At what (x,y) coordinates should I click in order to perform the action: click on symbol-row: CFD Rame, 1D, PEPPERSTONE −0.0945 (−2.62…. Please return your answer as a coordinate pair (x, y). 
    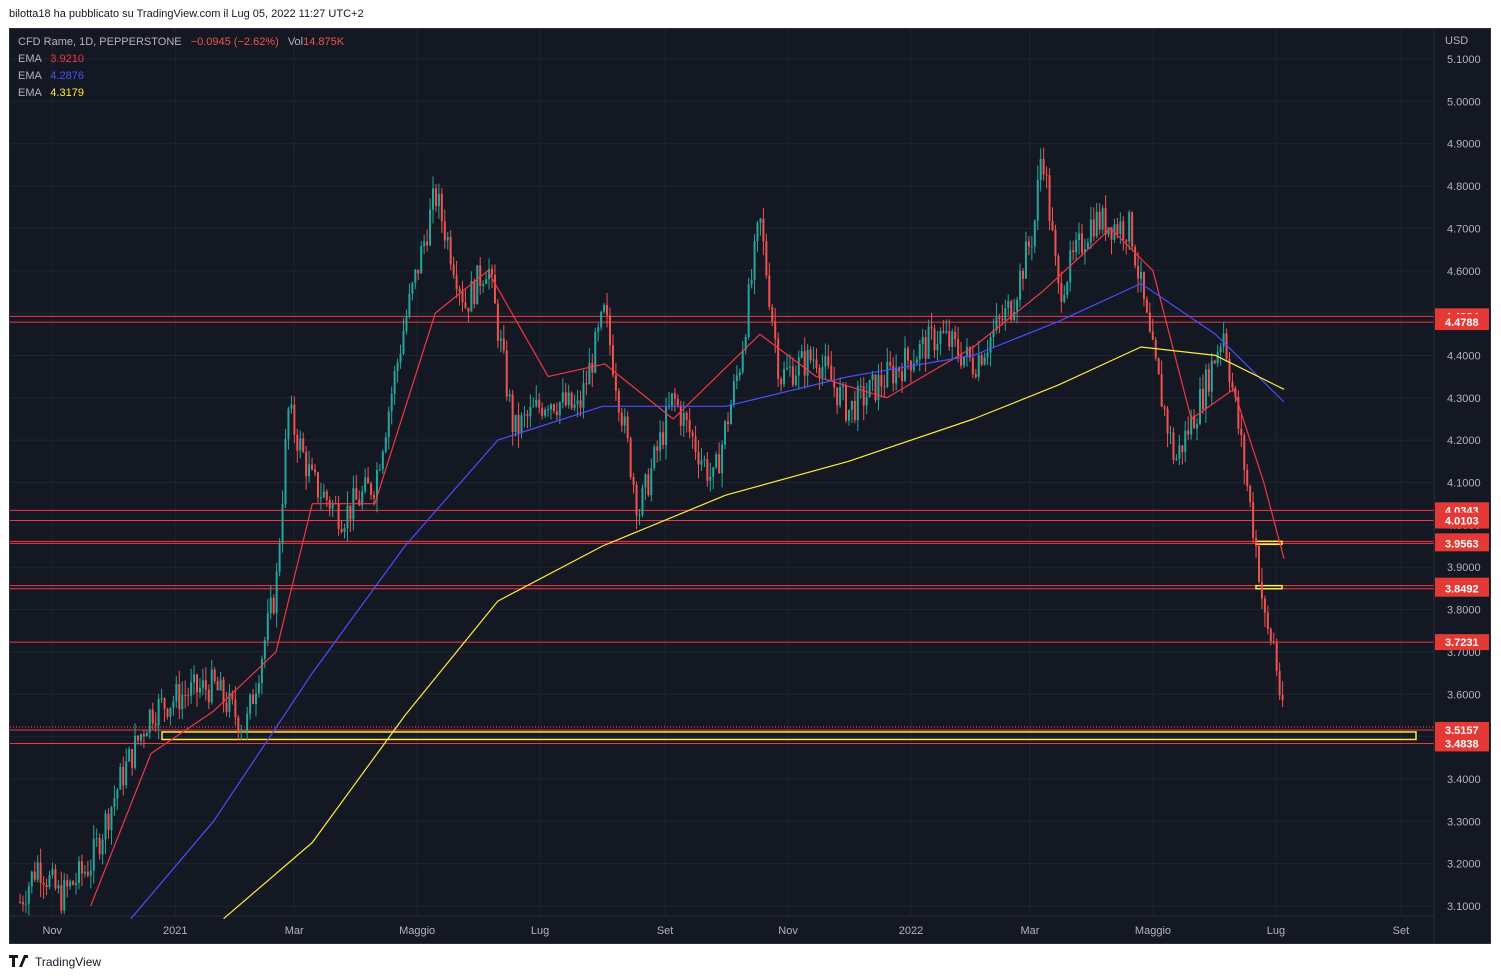
    Looking at the image, I should click on (181, 42).